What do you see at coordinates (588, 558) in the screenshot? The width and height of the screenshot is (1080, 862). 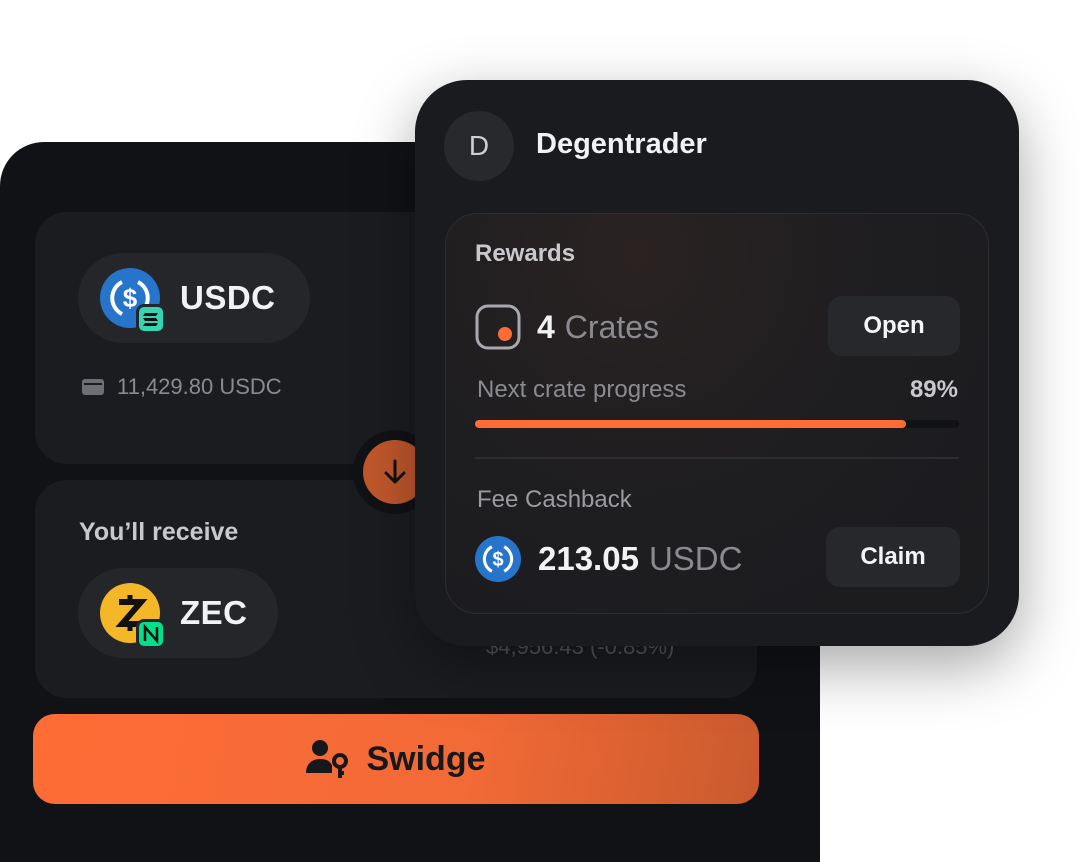 I see `cashback-value: 213.05` at bounding box center [588, 558].